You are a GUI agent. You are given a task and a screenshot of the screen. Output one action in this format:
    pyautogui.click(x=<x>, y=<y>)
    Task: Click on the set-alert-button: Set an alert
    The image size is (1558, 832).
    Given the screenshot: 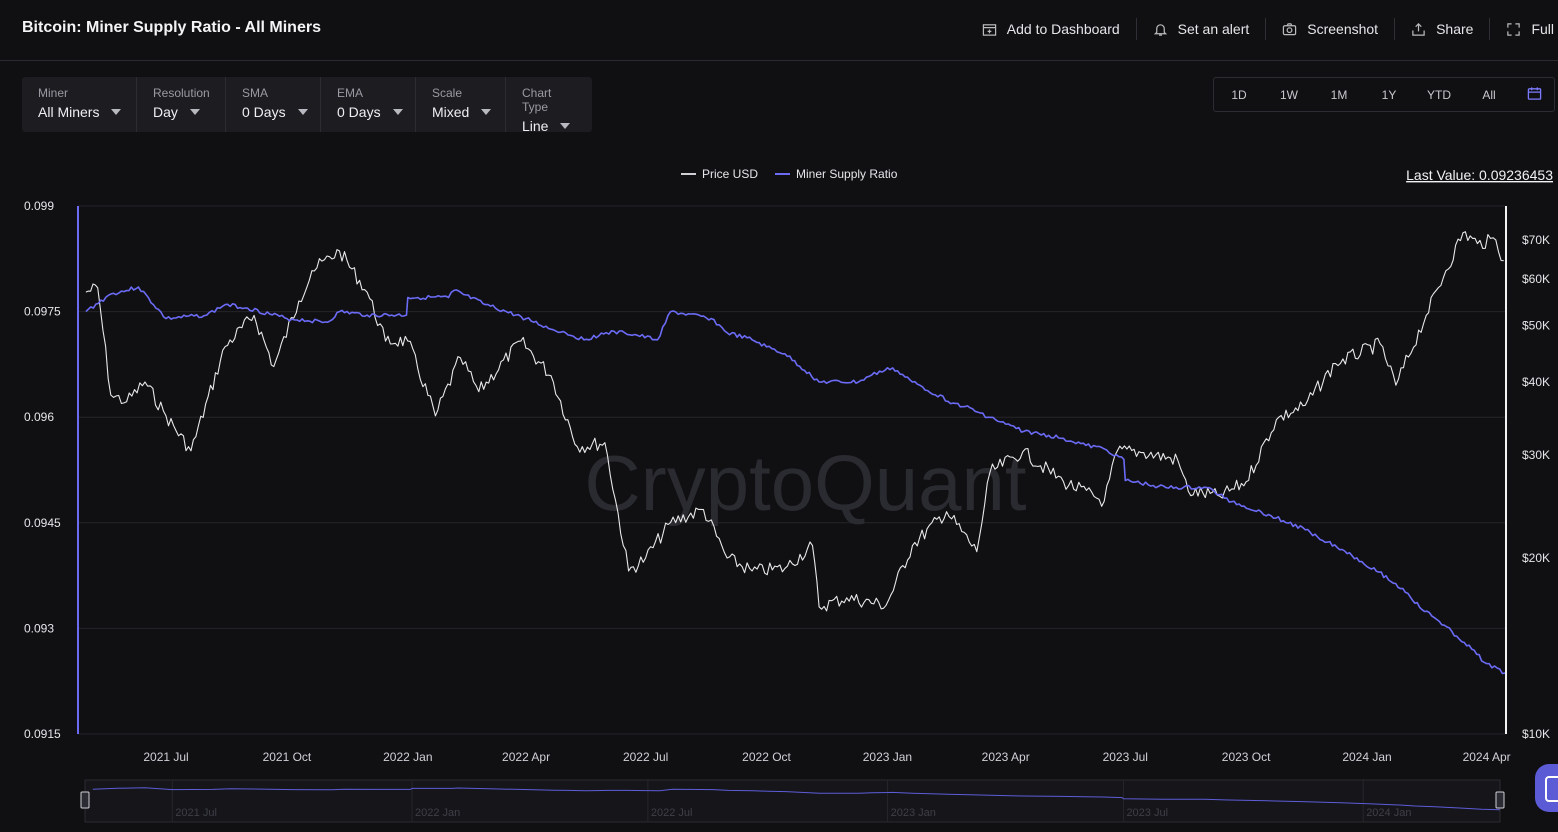 What is the action you would take?
    pyautogui.click(x=1200, y=29)
    